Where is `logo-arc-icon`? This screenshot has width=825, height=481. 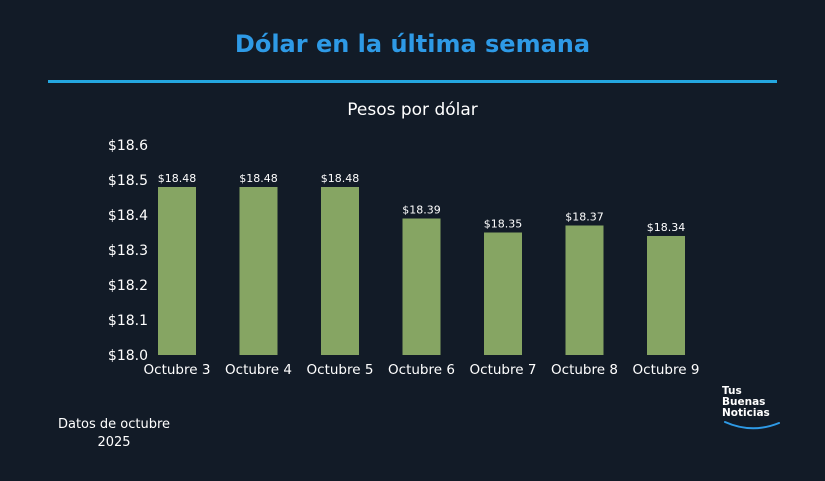 logo-arc-icon is located at coordinates (752, 425).